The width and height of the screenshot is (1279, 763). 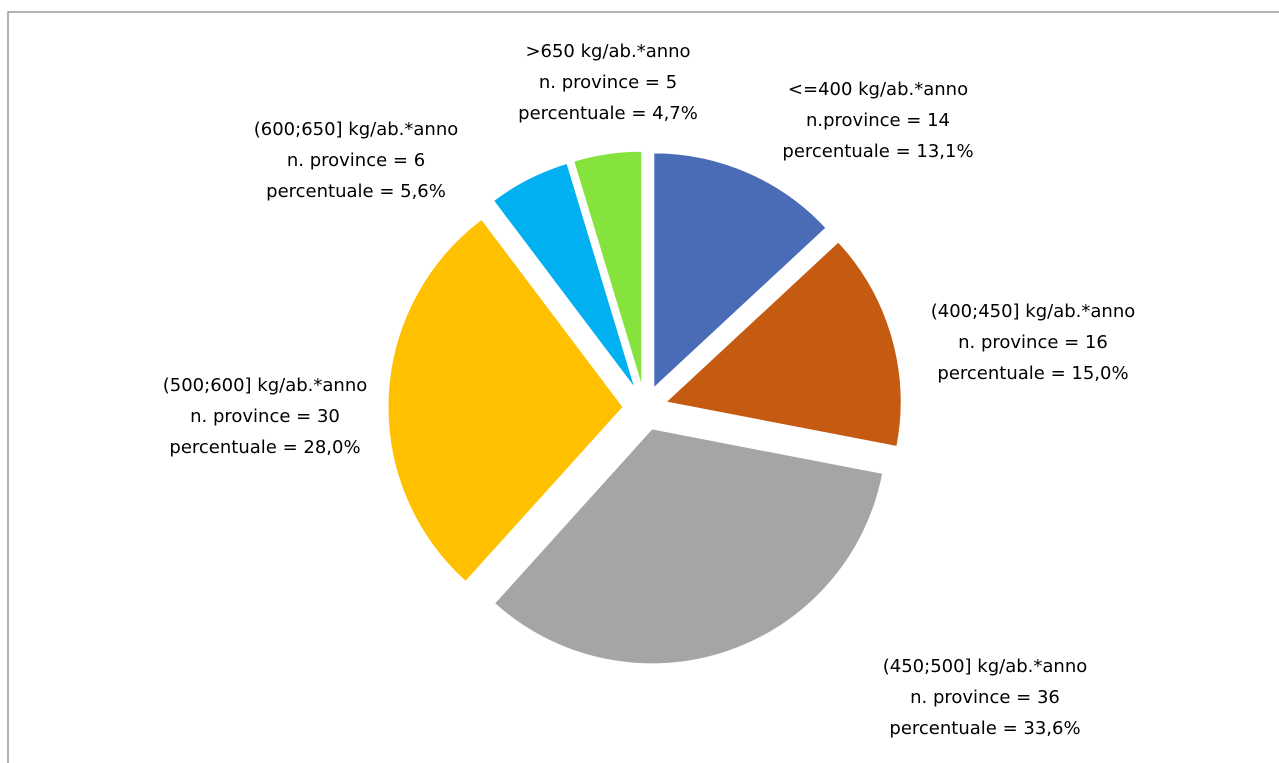 I want to click on slice-category-label: (600;650] kg/ab.*anno, so click(x=356, y=129).